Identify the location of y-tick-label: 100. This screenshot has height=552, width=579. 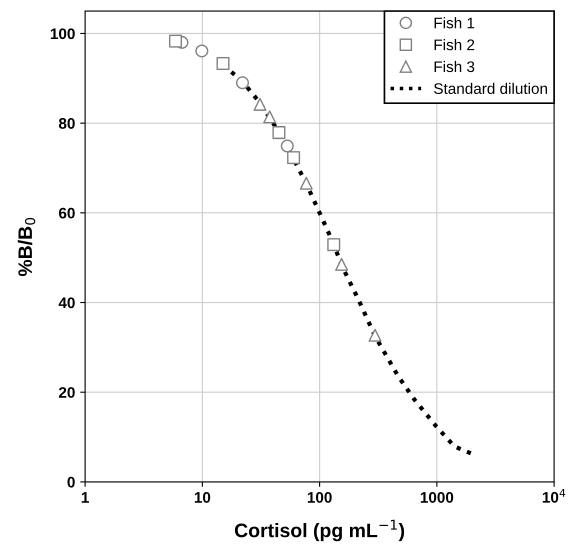
(62, 34).